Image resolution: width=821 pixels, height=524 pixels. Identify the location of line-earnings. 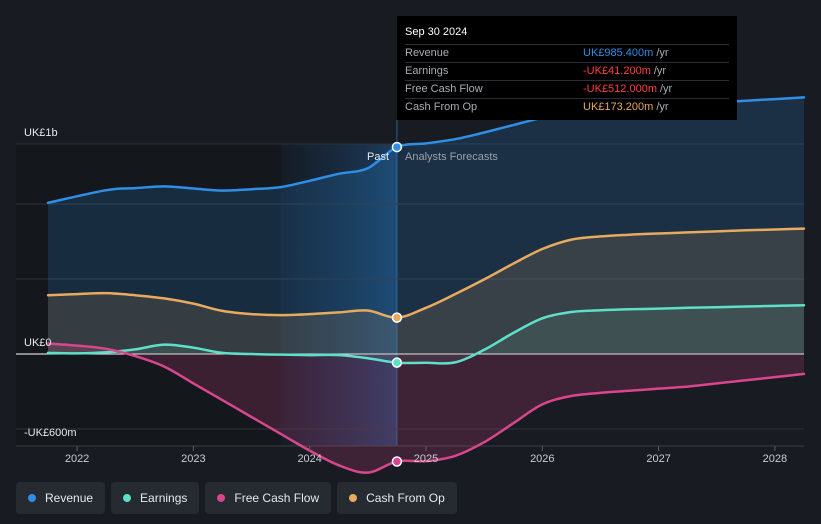
(426, 334).